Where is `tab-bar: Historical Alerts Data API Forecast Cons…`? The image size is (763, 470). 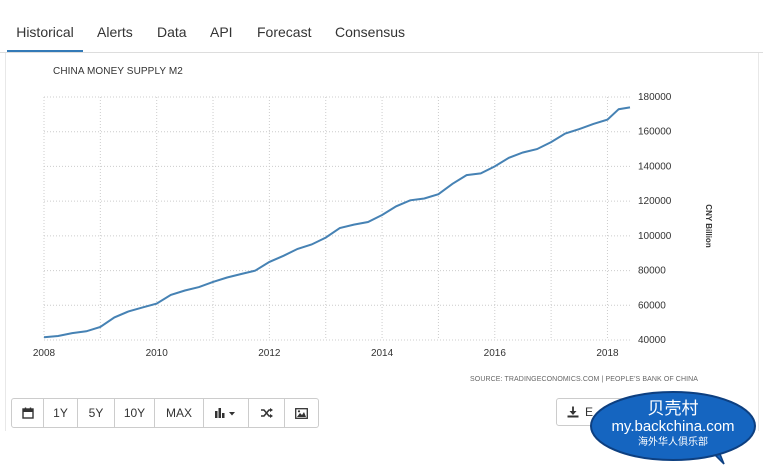 tab-bar: Historical Alerts Data API Forecast Cons… is located at coordinates (381, 26).